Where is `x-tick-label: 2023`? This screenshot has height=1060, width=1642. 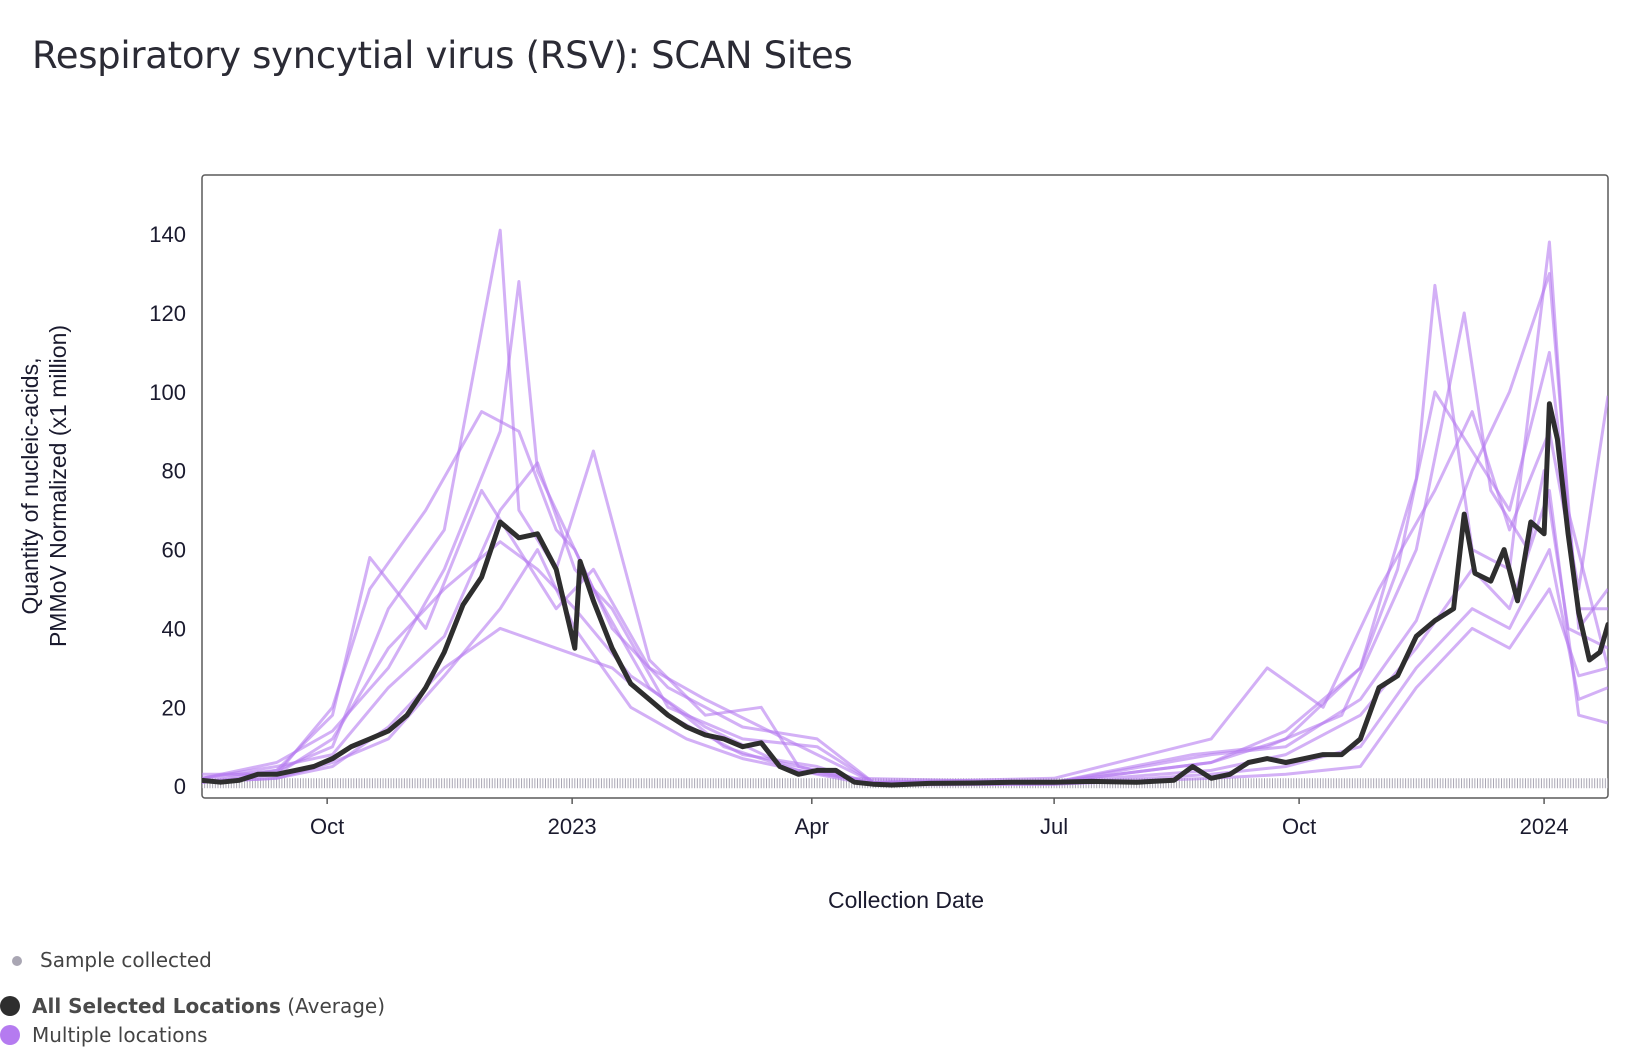
x-tick-label: 2023 is located at coordinates (572, 826).